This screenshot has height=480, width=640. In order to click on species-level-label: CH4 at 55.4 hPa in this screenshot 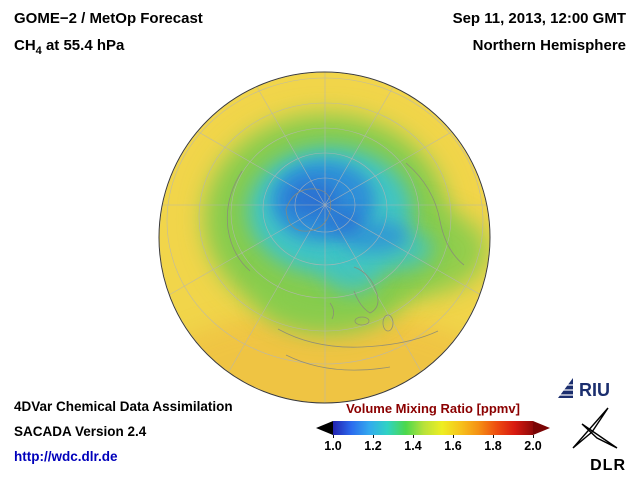, I will do `click(108, 47)`.